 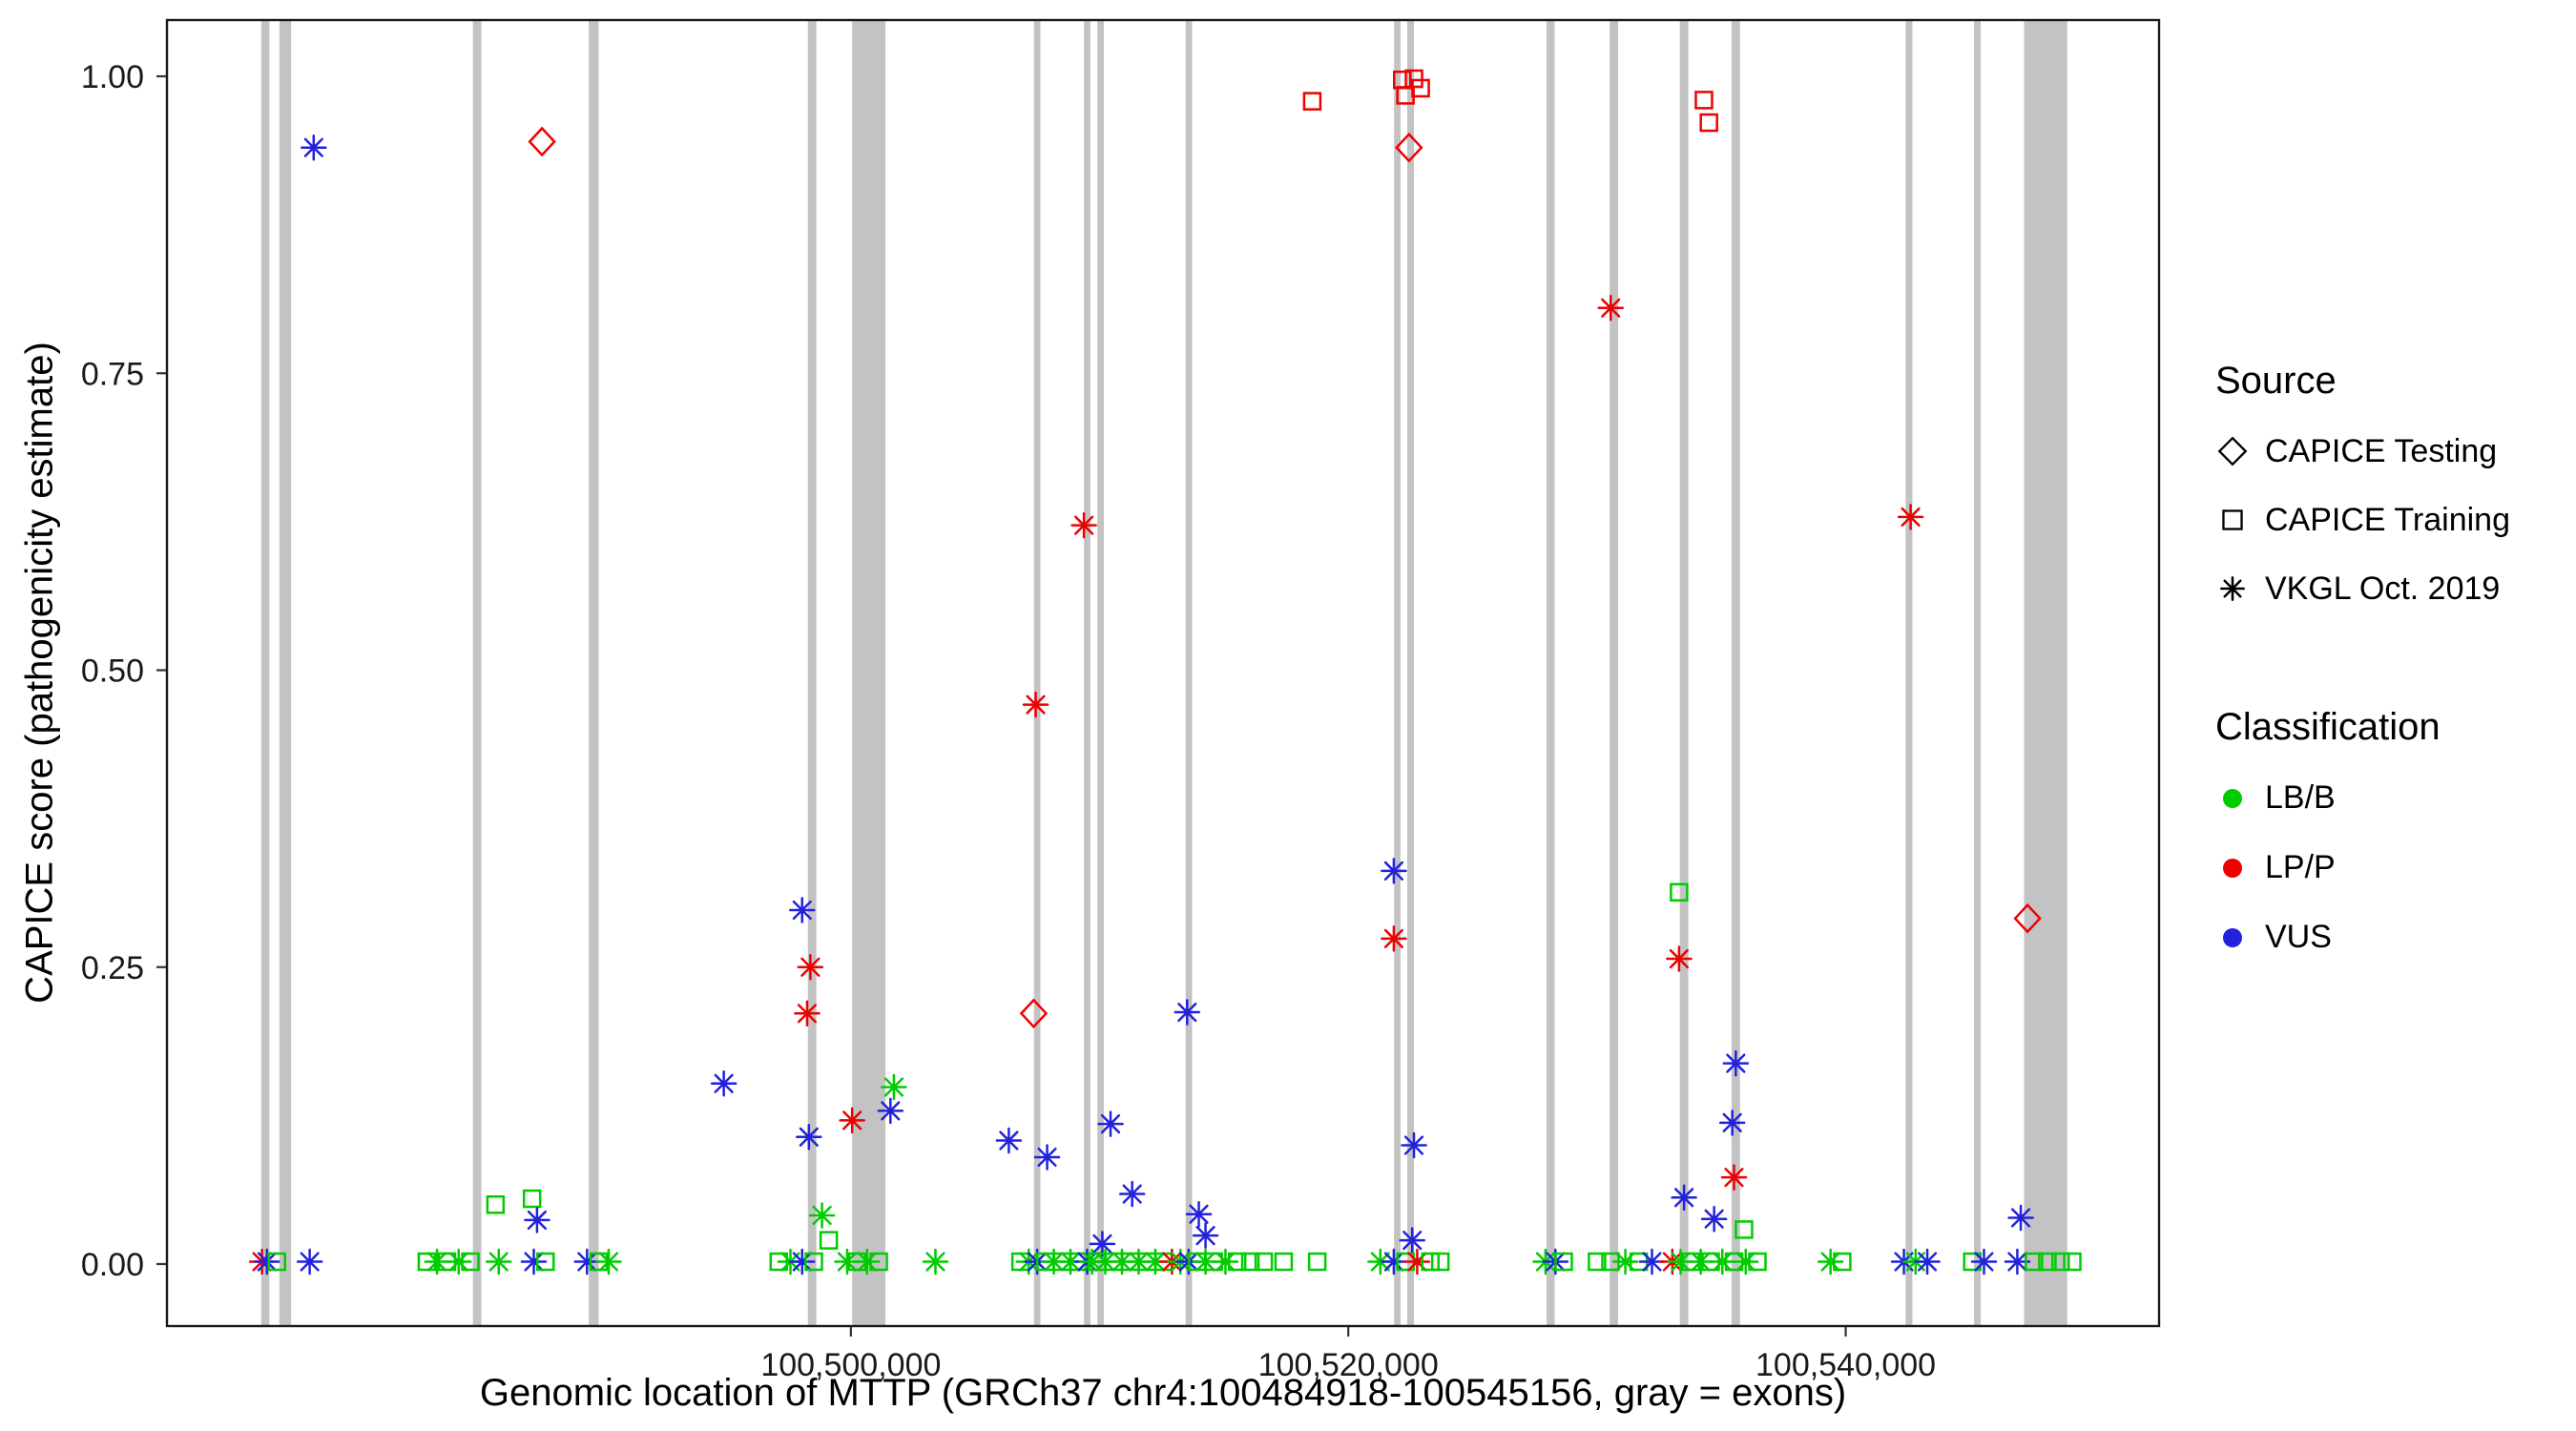 I want to click on legend-item-lpp: LP/P, so click(x=2394, y=867).